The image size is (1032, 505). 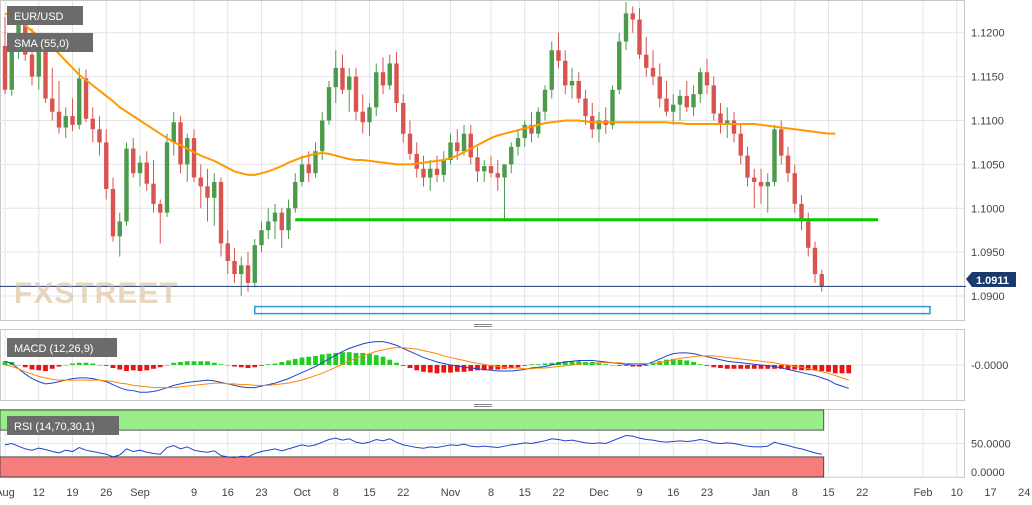 I want to click on sma-tag: SMA (55,0), so click(x=50, y=42).